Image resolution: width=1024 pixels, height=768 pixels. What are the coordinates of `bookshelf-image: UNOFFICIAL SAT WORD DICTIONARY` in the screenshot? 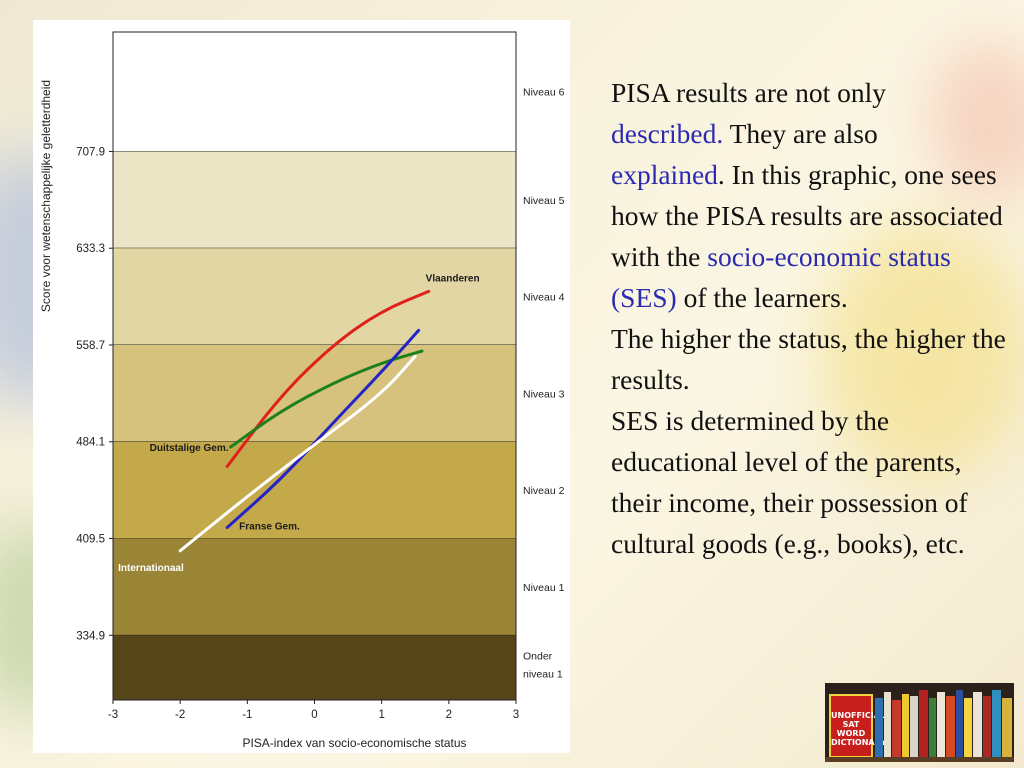 It's located at (919, 722).